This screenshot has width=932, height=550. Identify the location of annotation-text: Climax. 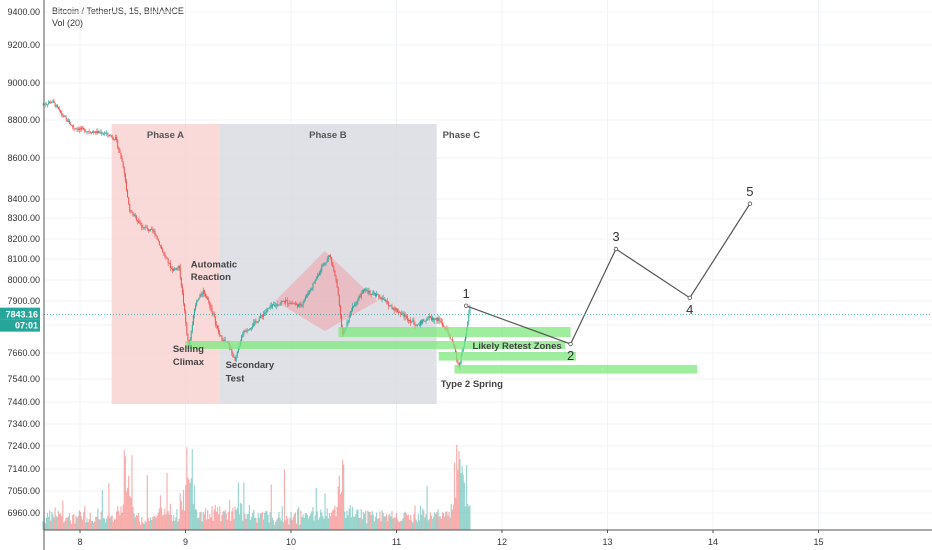
(189, 362).